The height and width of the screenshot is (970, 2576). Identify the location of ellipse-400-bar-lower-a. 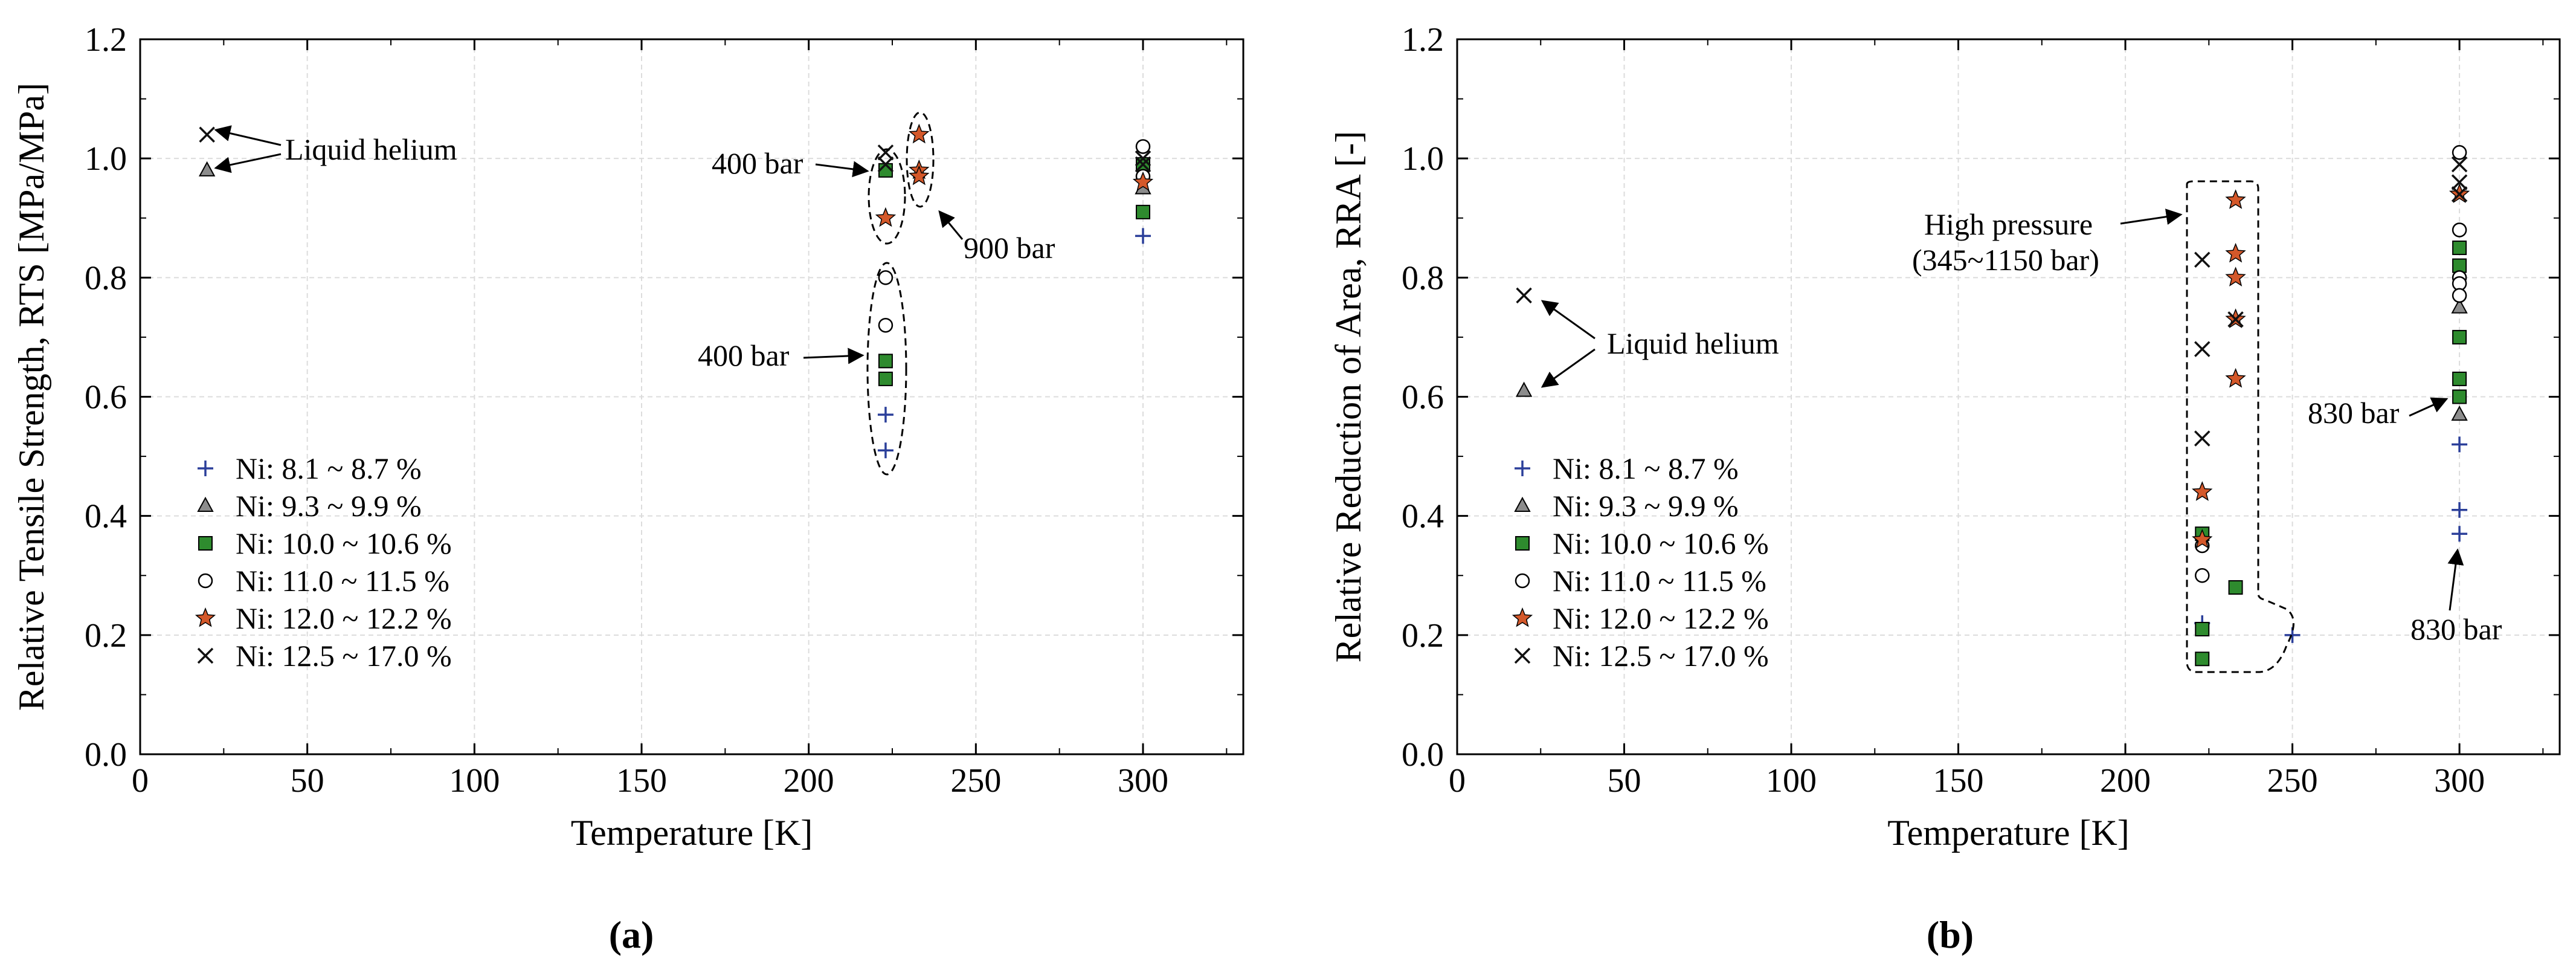
(886, 369).